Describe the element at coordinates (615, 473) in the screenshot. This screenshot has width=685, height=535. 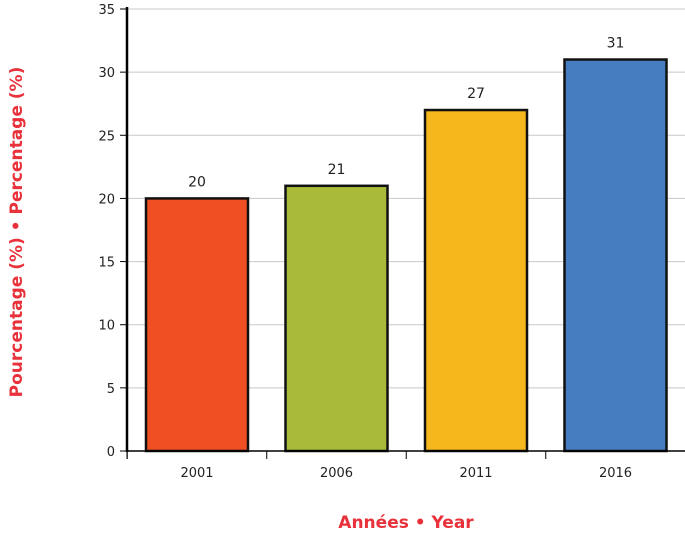
I see `x-tick-label: 2016` at that location.